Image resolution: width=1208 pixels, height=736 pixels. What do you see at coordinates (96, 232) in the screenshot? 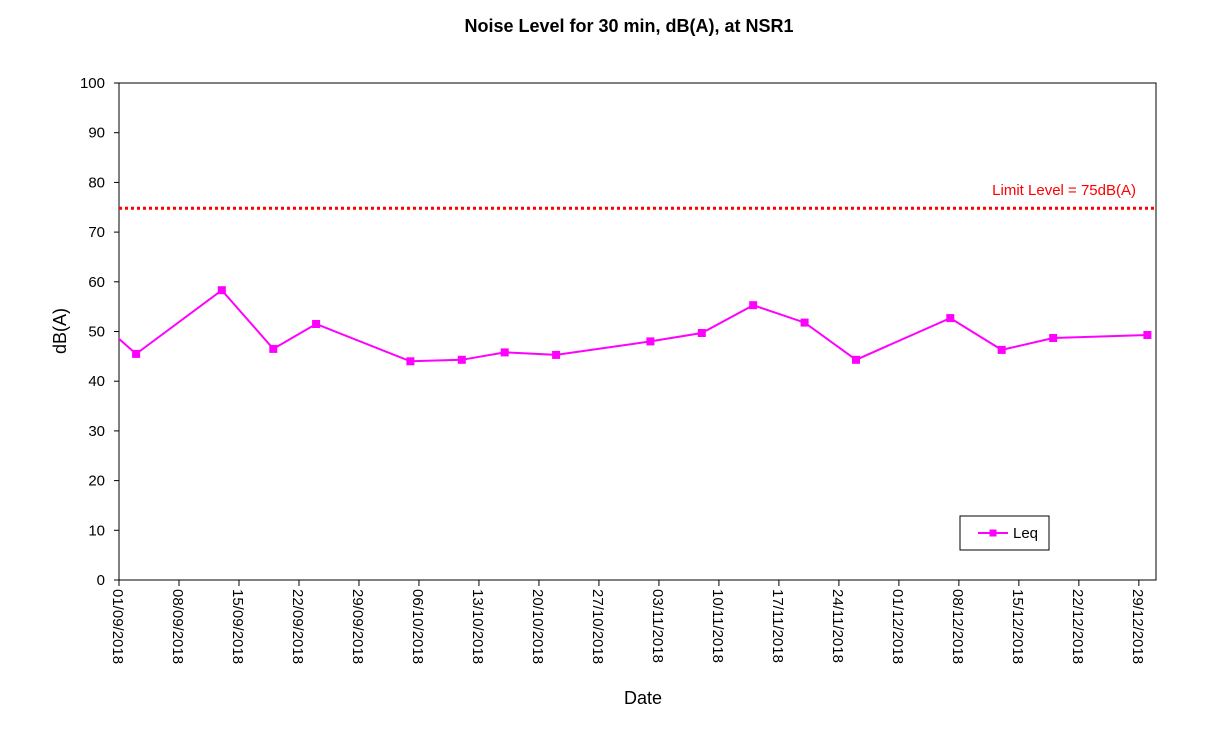
I see `y-tick-label: 70` at bounding box center [96, 232].